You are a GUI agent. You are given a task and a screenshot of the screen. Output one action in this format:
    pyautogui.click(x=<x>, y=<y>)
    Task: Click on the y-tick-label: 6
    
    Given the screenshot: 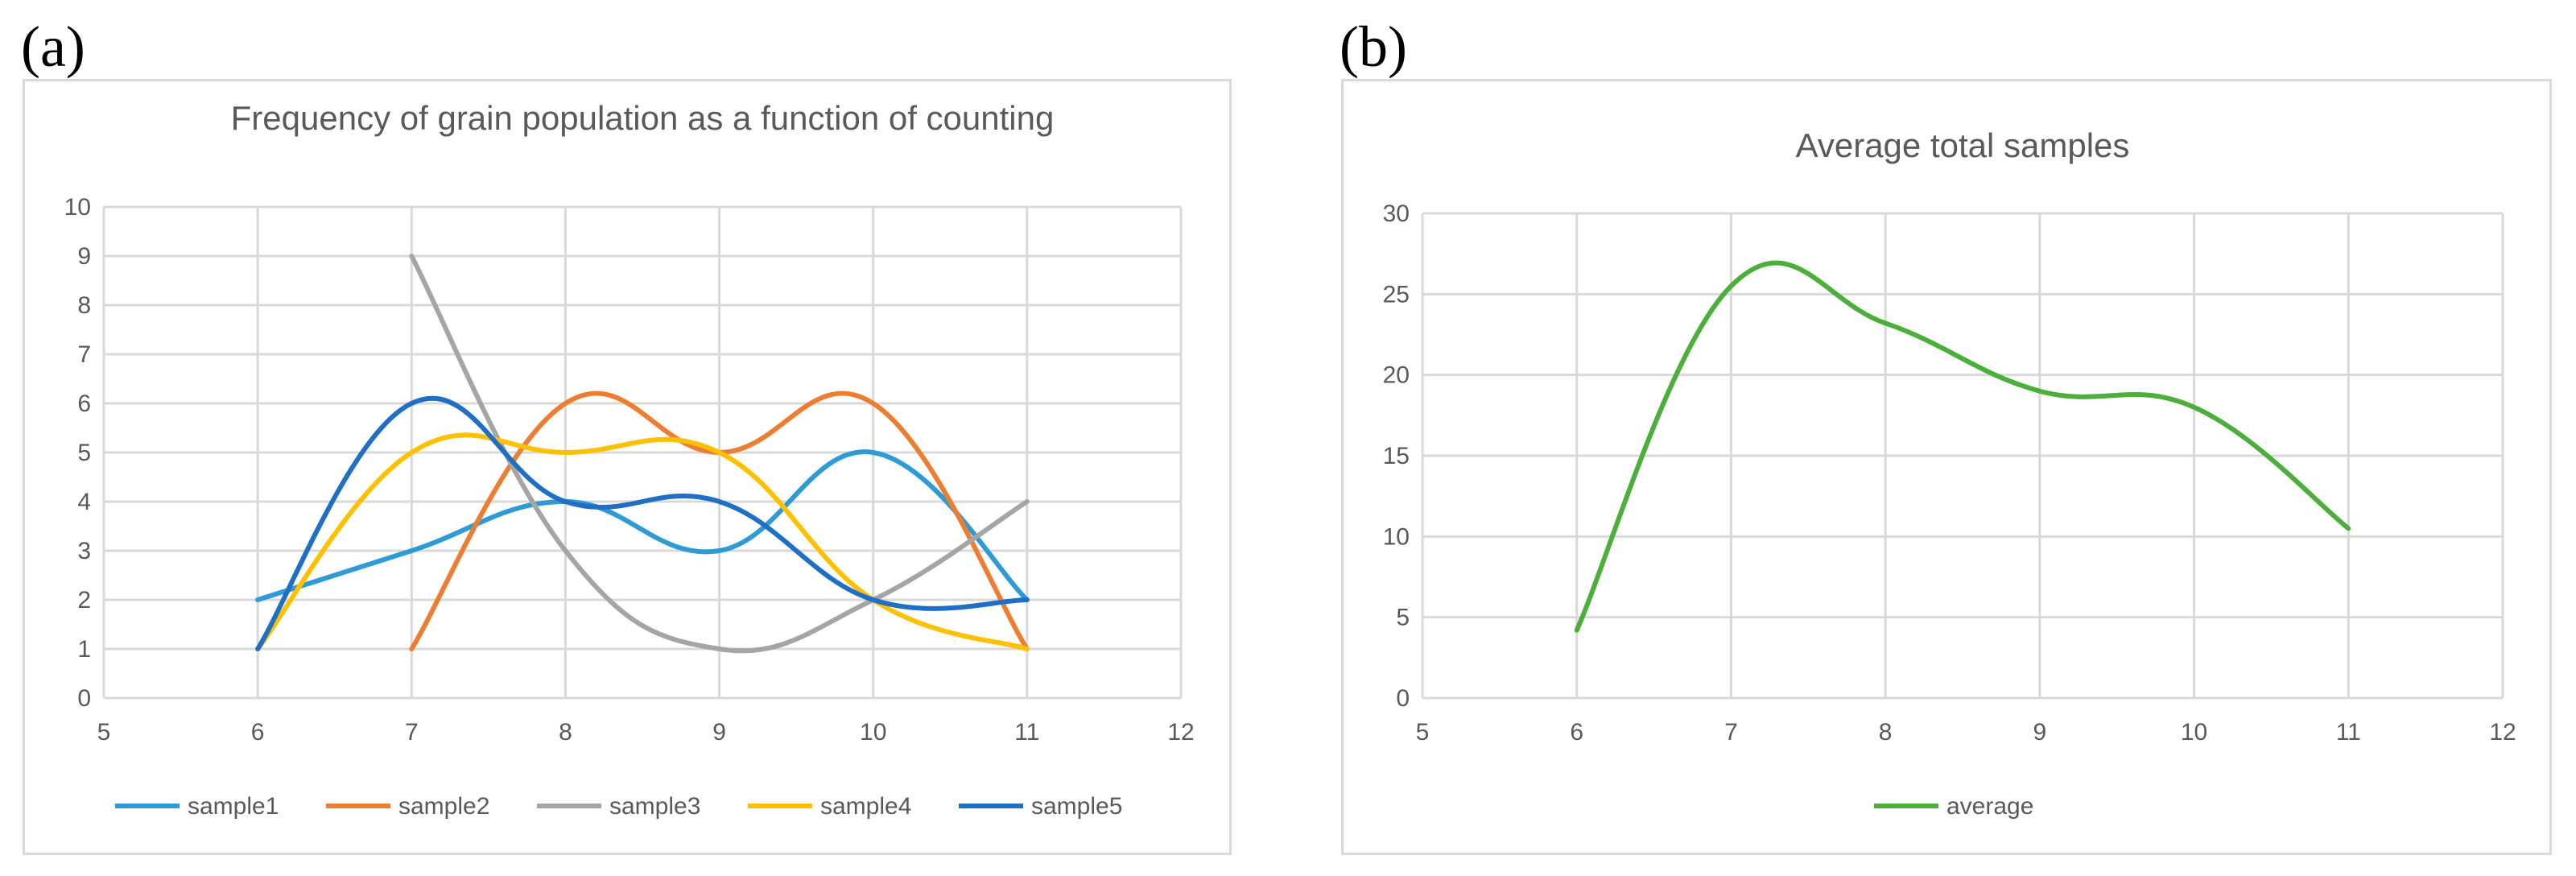 What is the action you would take?
    pyautogui.click(x=84, y=403)
    